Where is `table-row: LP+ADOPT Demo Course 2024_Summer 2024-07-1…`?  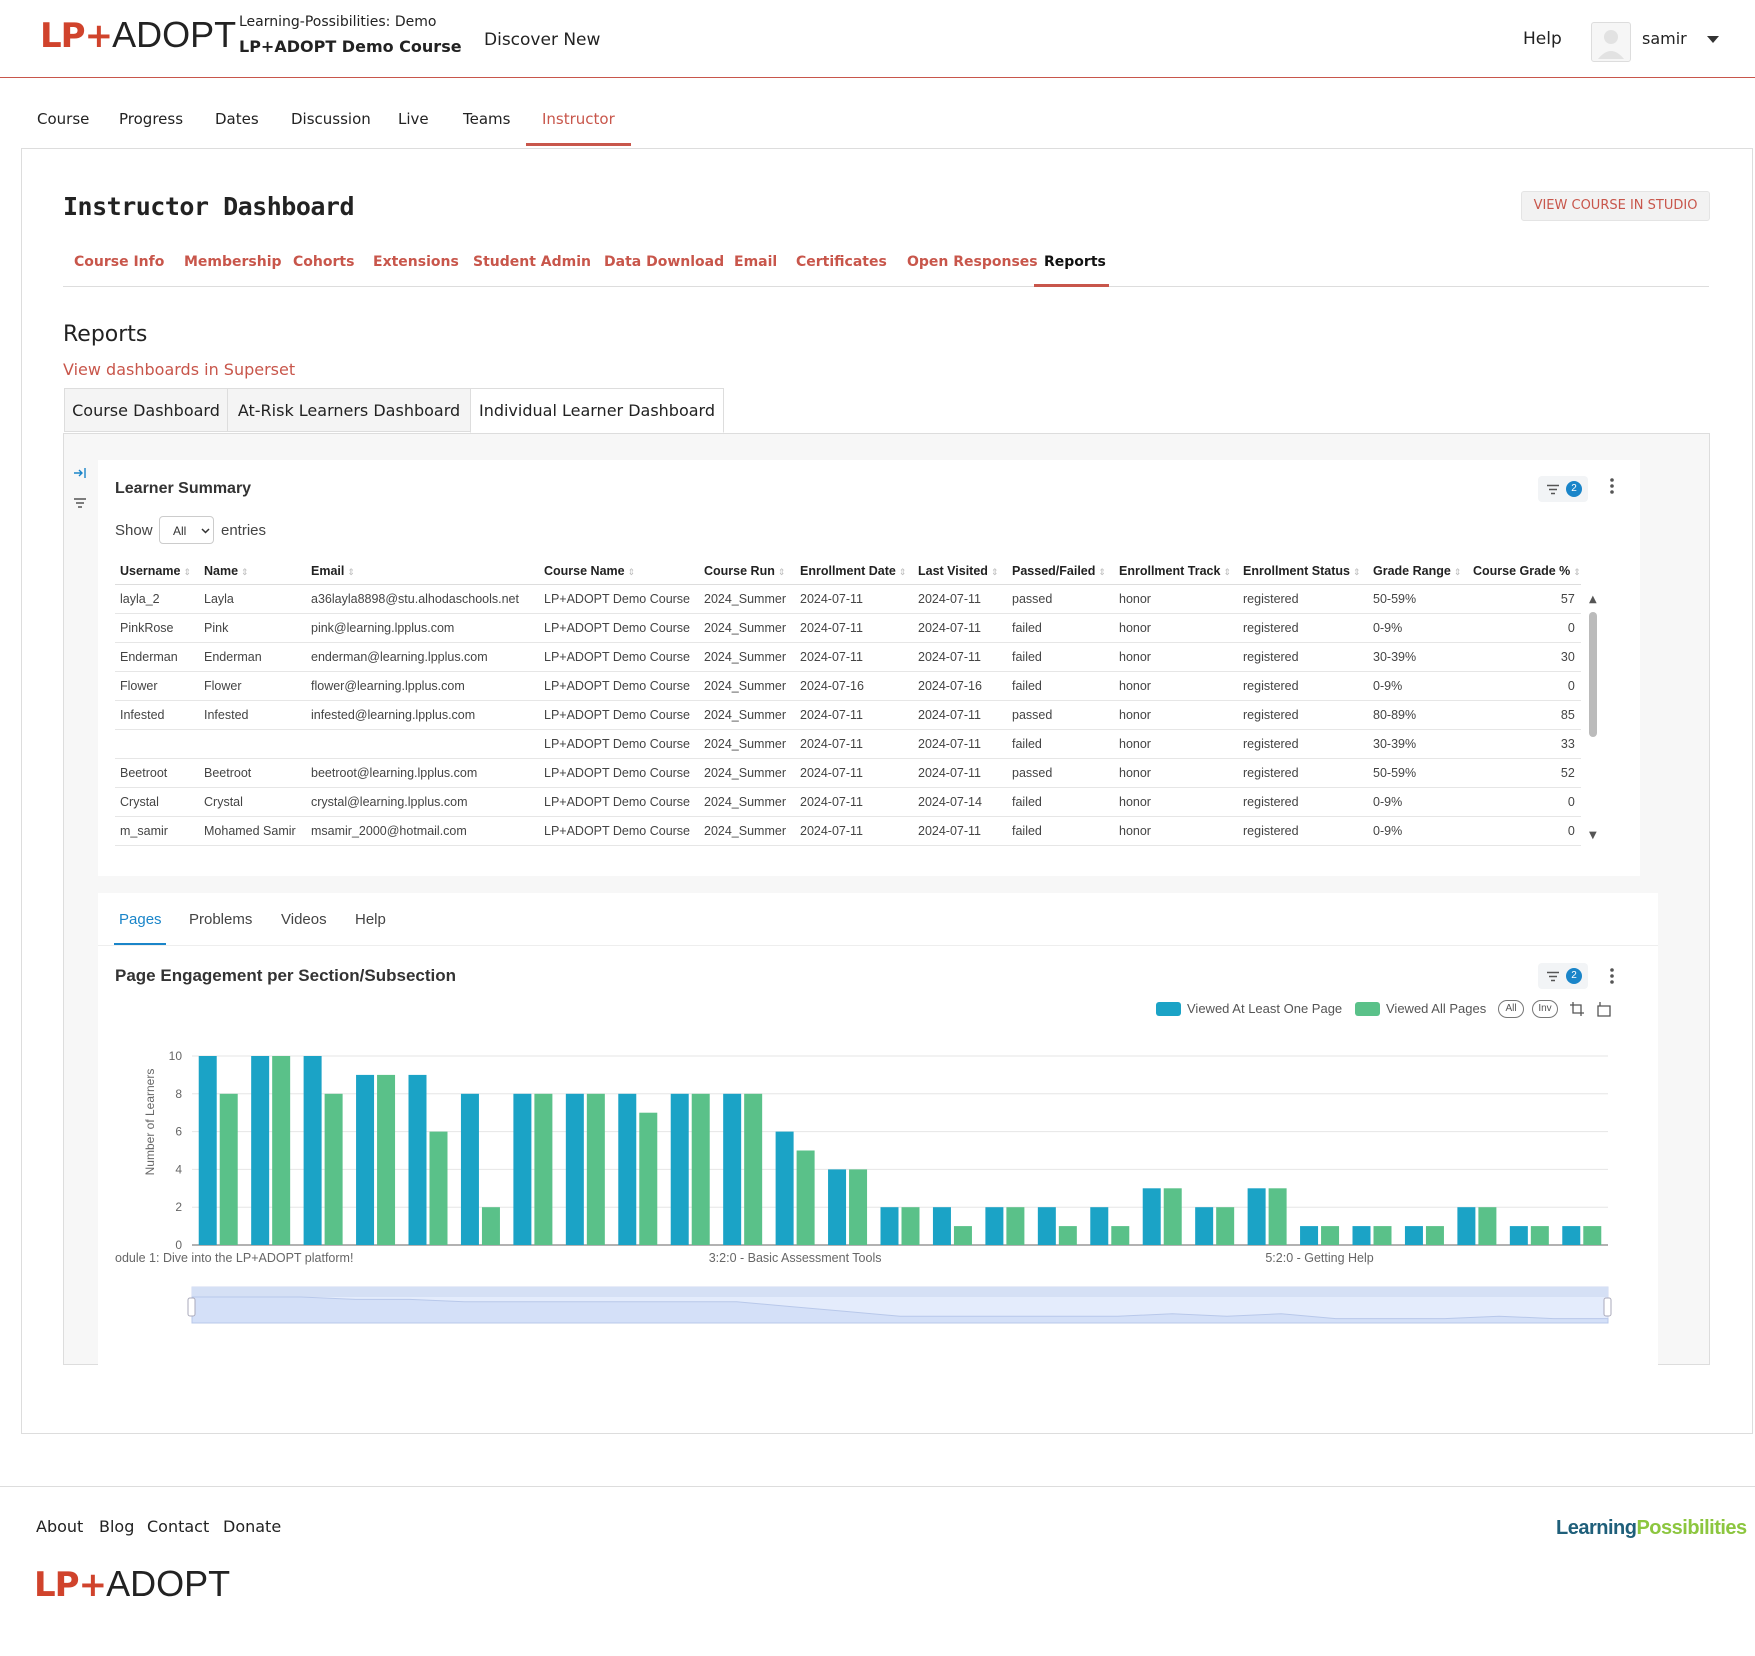 table-row: LP+ADOPT Demo Course 2024_Summer 2024-07-1… is located at coordinates (848, 744).